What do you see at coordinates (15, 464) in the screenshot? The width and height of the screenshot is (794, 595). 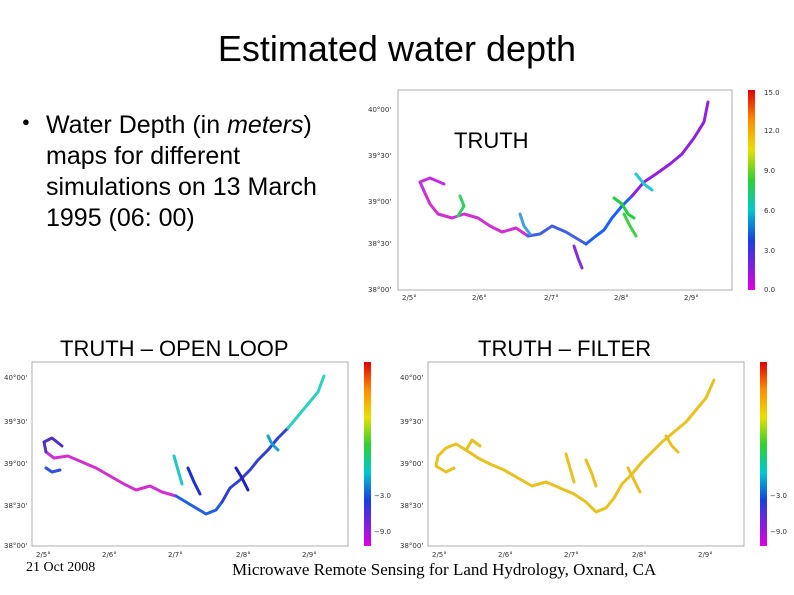 I see `ol-lat-2: 39°00'` at bounding box center [15, 464].